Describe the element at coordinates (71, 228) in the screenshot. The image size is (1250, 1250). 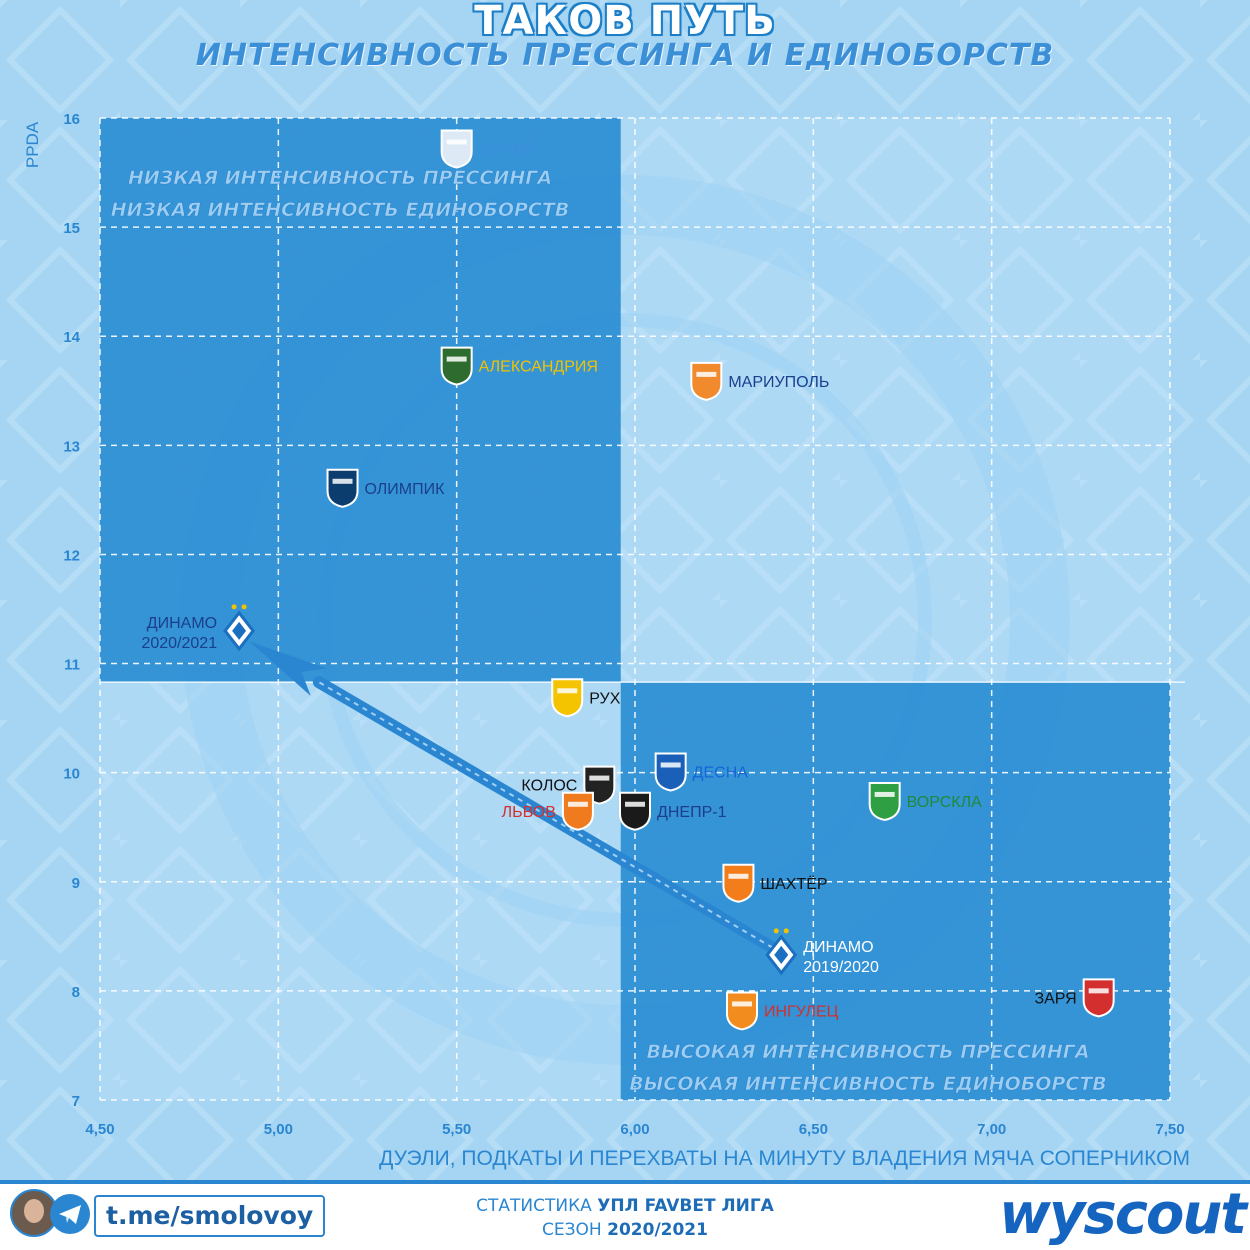
I see `y-tick-label: 15` at that location.